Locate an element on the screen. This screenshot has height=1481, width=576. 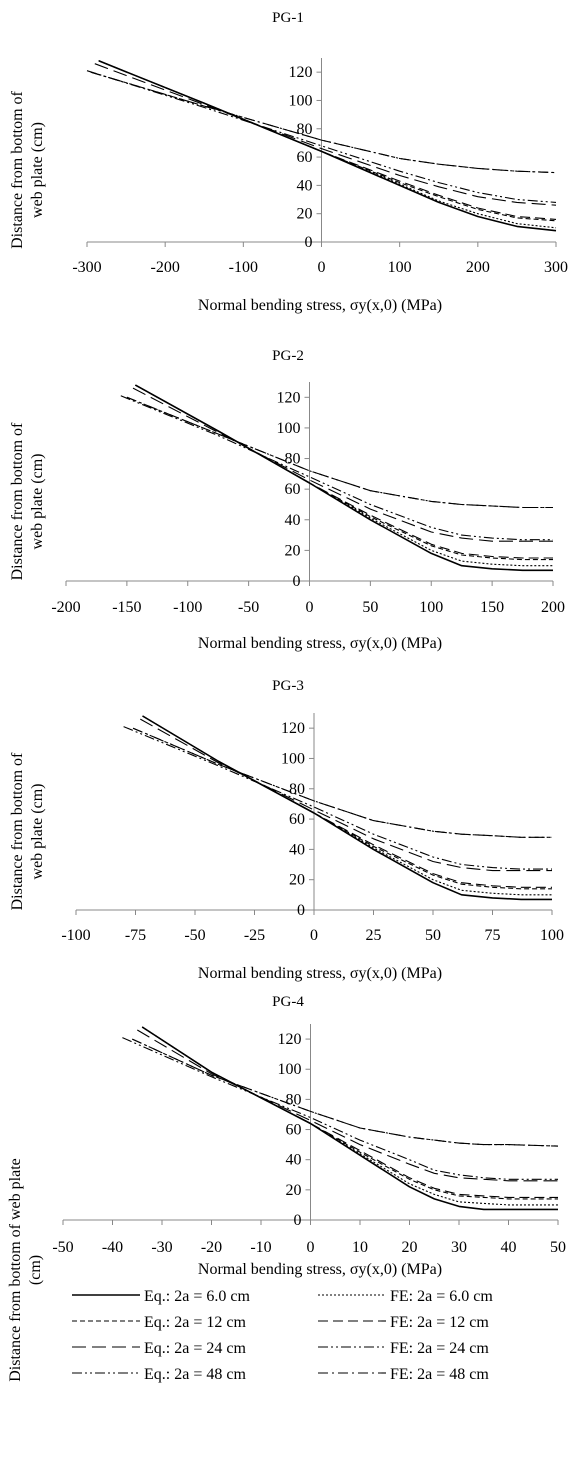
chart-title: PG-3 is located at coordinates (288, 686).